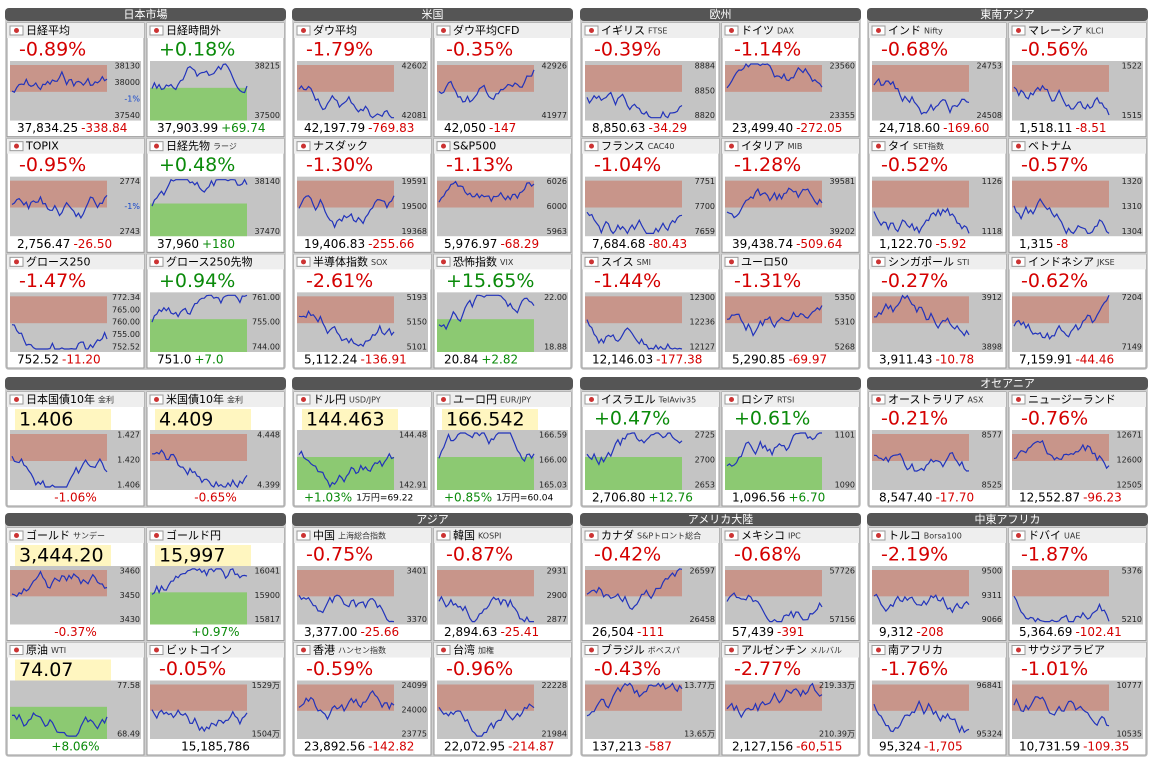 This screenshot has width=1158, height=757. Describe the element at coordinates (475, 261) in the screenshot. I see `tile-name: 恐怖指数` at that location.